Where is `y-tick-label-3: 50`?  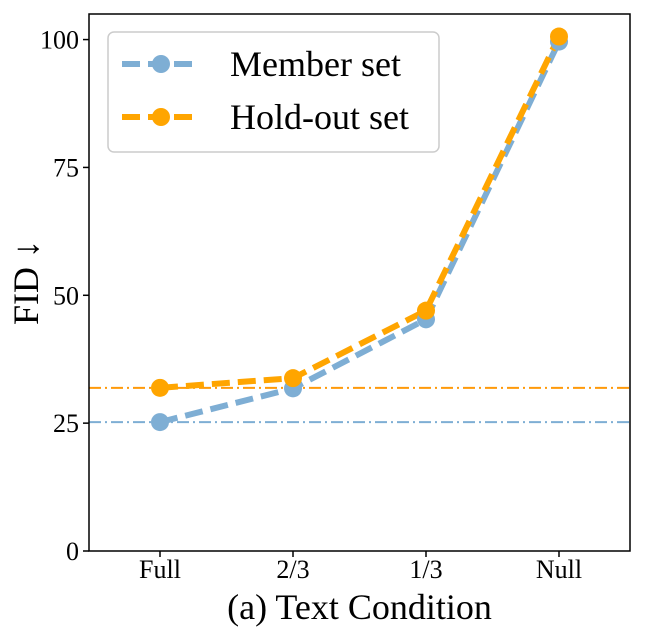
y-tick-label-3: 50 is located at coordinates (66, 295).